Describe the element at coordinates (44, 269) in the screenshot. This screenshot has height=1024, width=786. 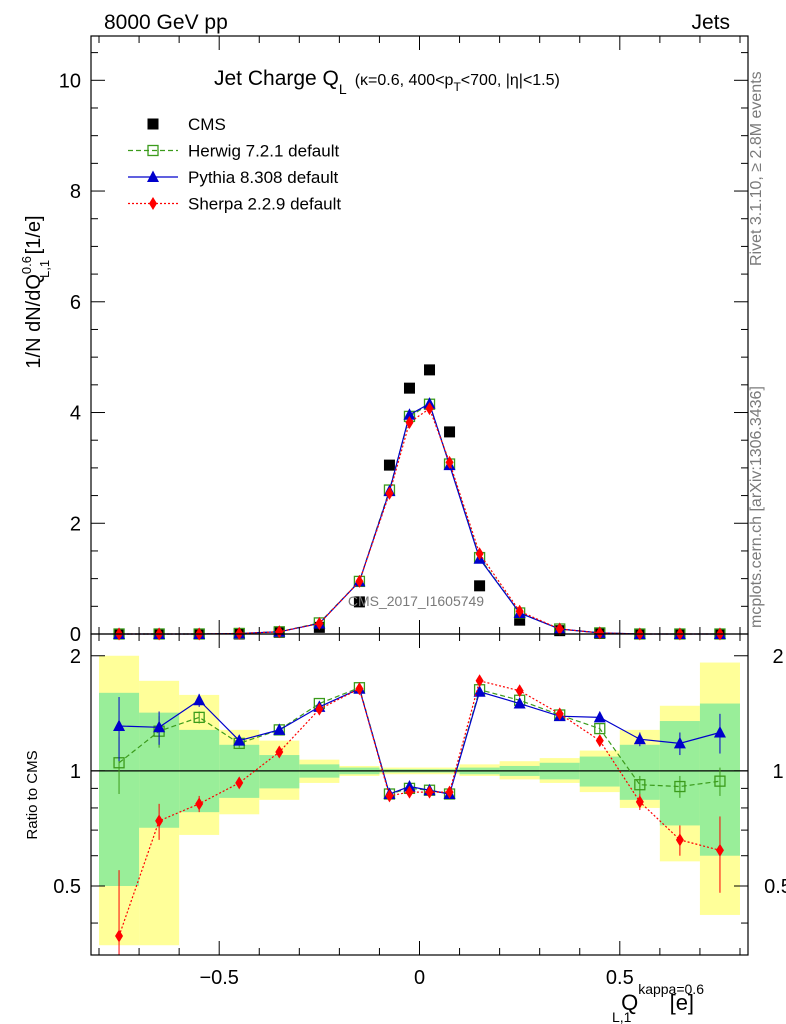
I see `main-y-label-subscript: L,1` at that location.